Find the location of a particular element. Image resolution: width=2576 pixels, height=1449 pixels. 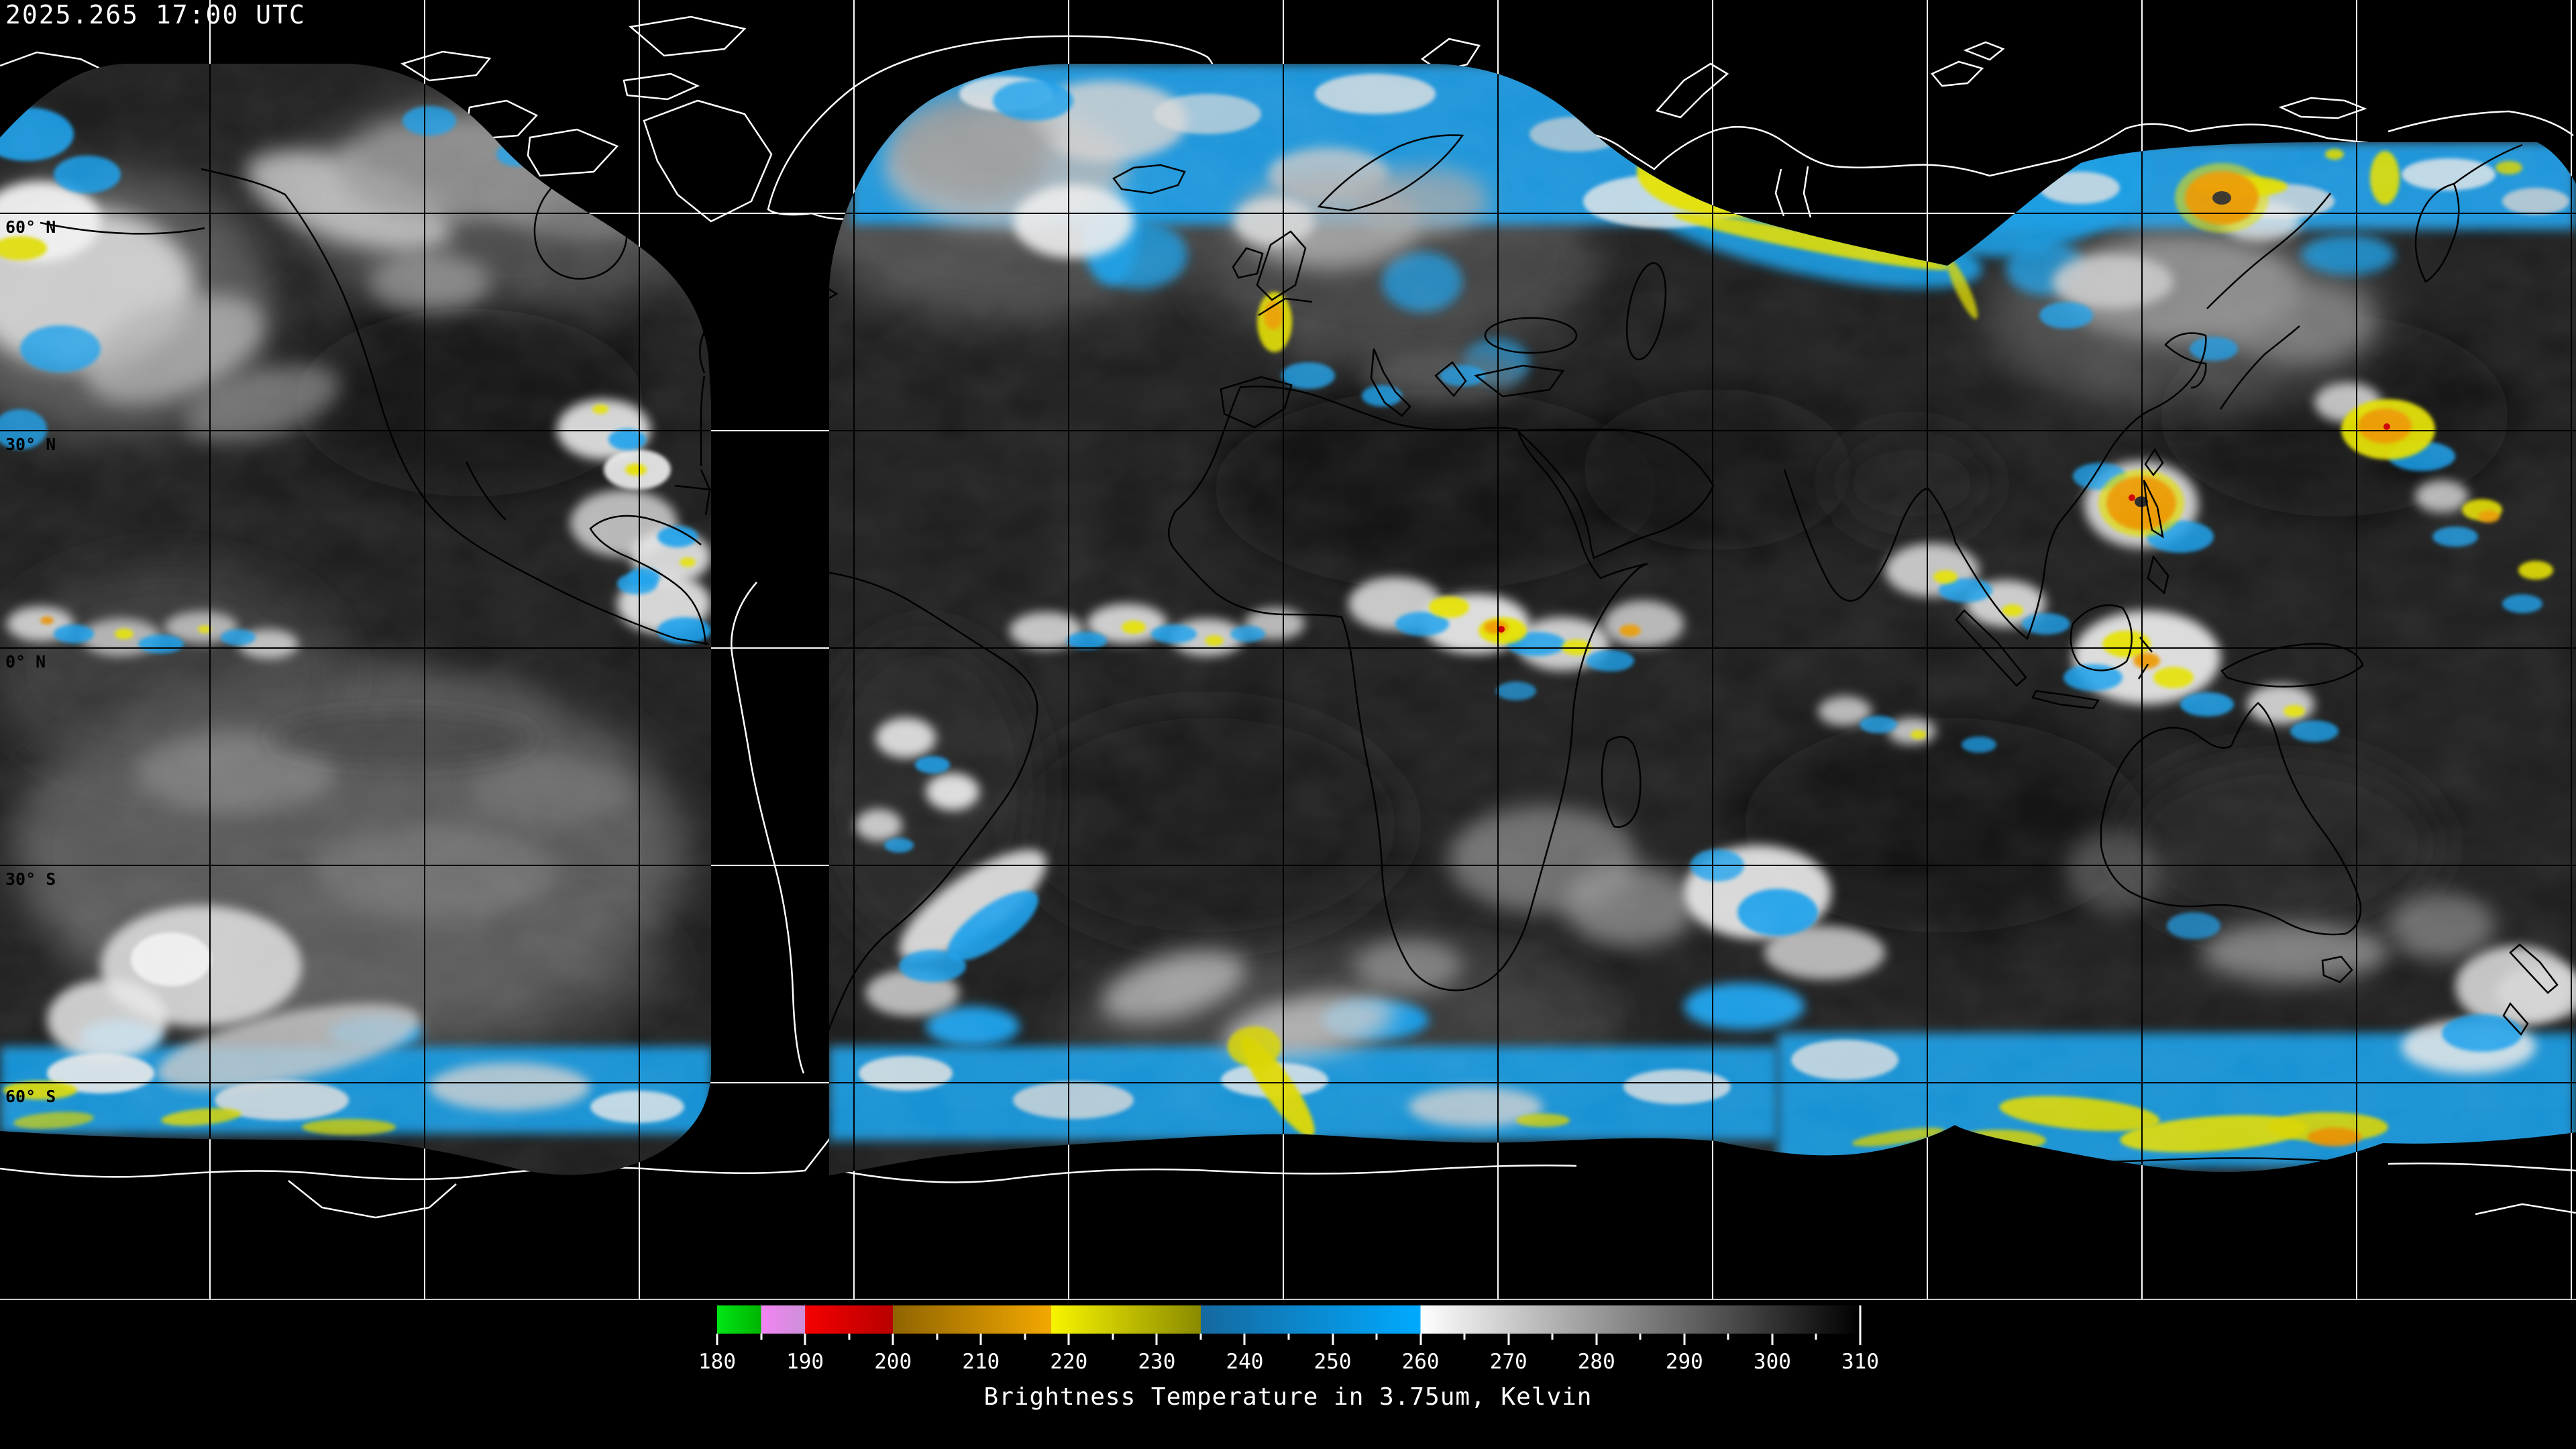

colorbar-tick-label-250: 250 is located at coordinates (1332, 1362).